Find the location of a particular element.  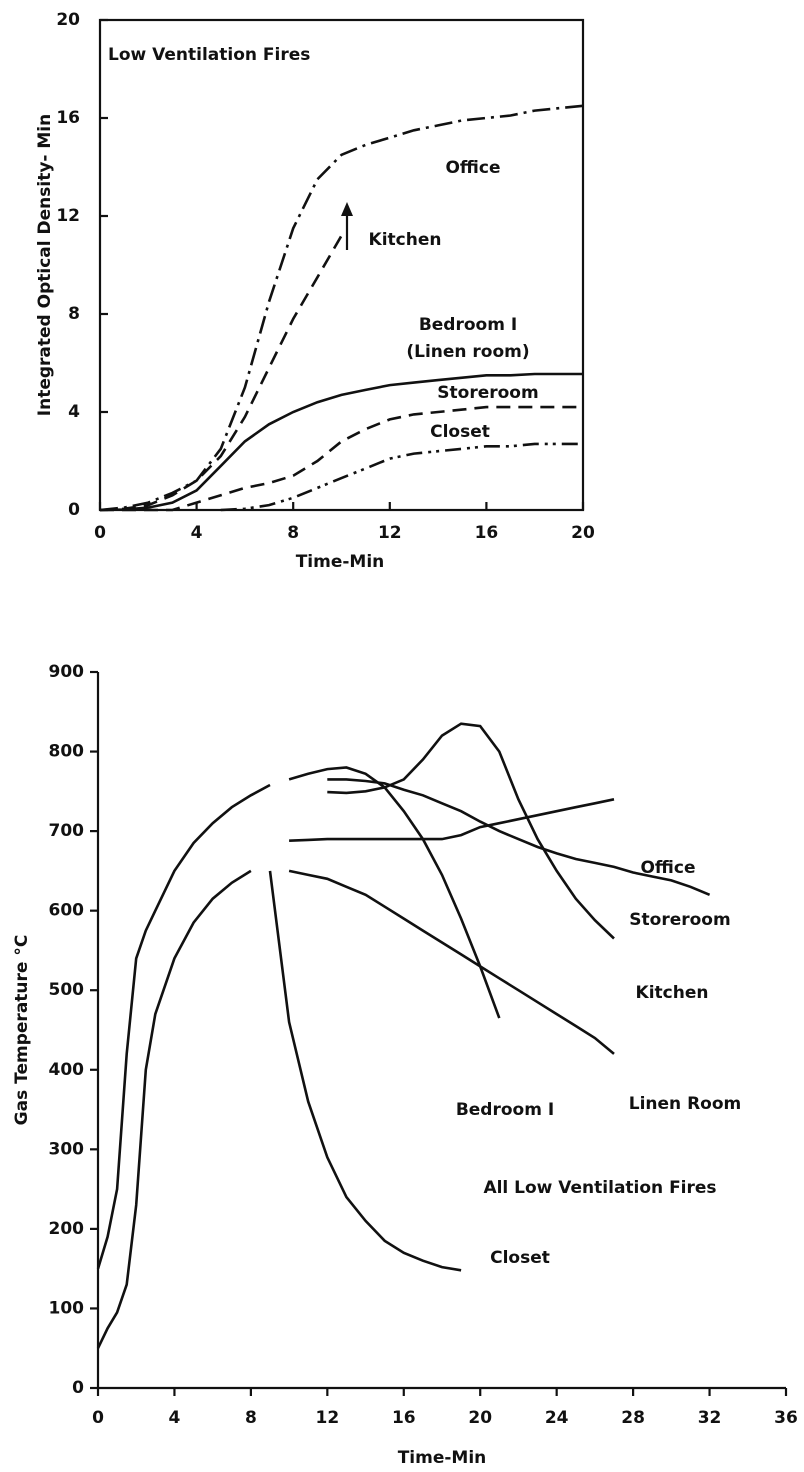

y-tick-label: 20 is located at coordinates (68, 20).